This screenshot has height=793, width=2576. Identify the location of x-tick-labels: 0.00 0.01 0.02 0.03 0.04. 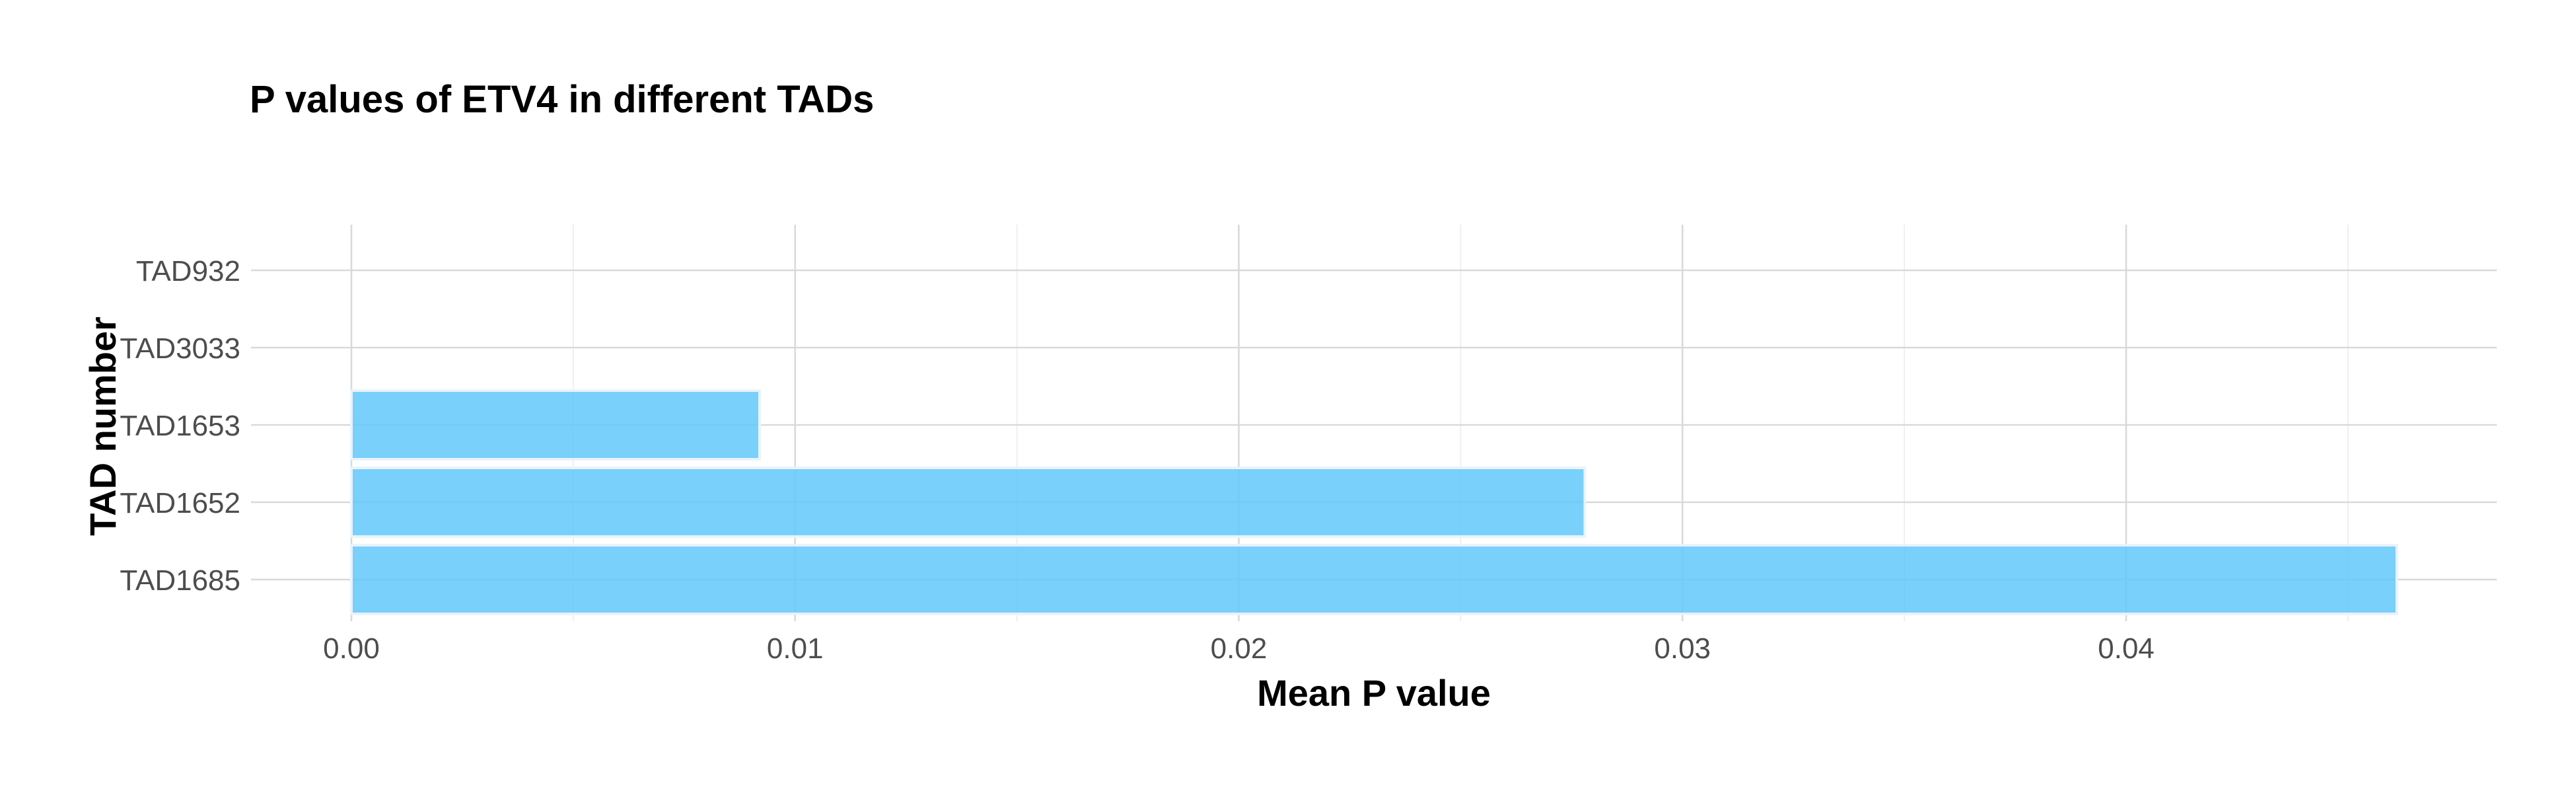
(1239, 649).